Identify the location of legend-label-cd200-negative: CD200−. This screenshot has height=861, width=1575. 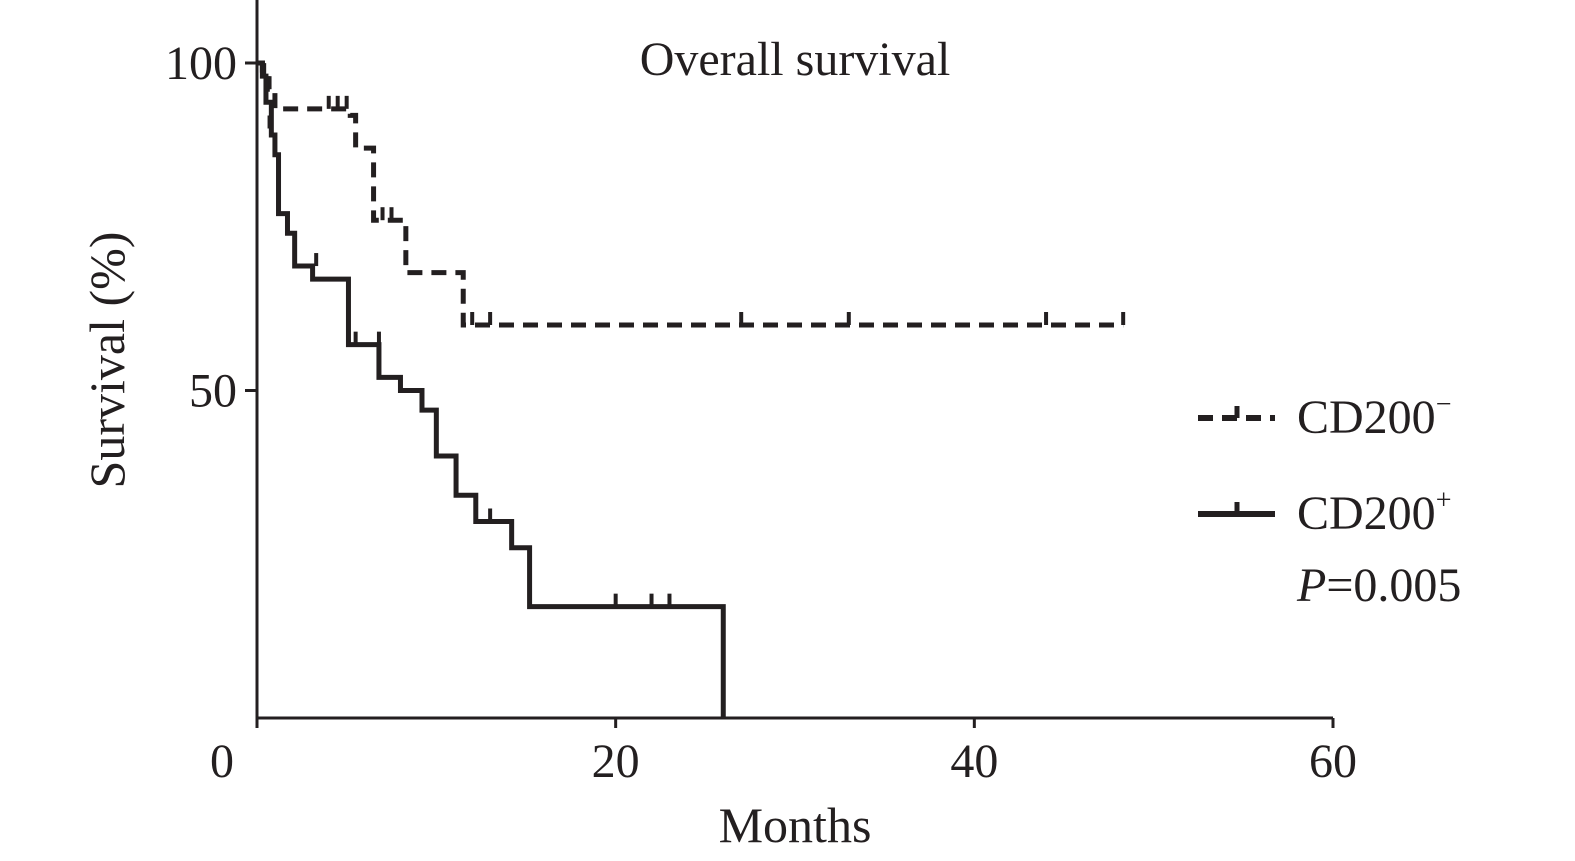
(1374, 416).